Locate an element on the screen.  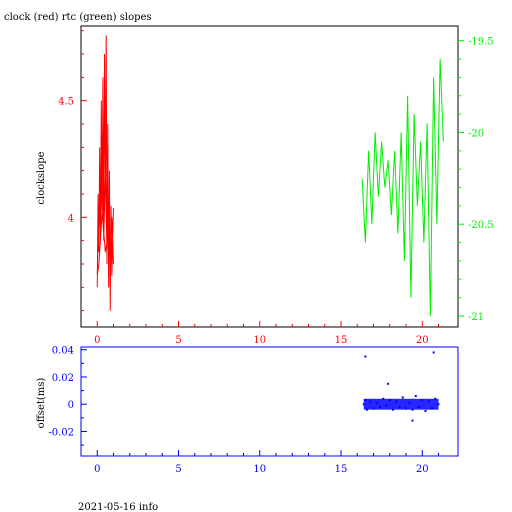
offset-series-points is located at coordinates (401, 386).